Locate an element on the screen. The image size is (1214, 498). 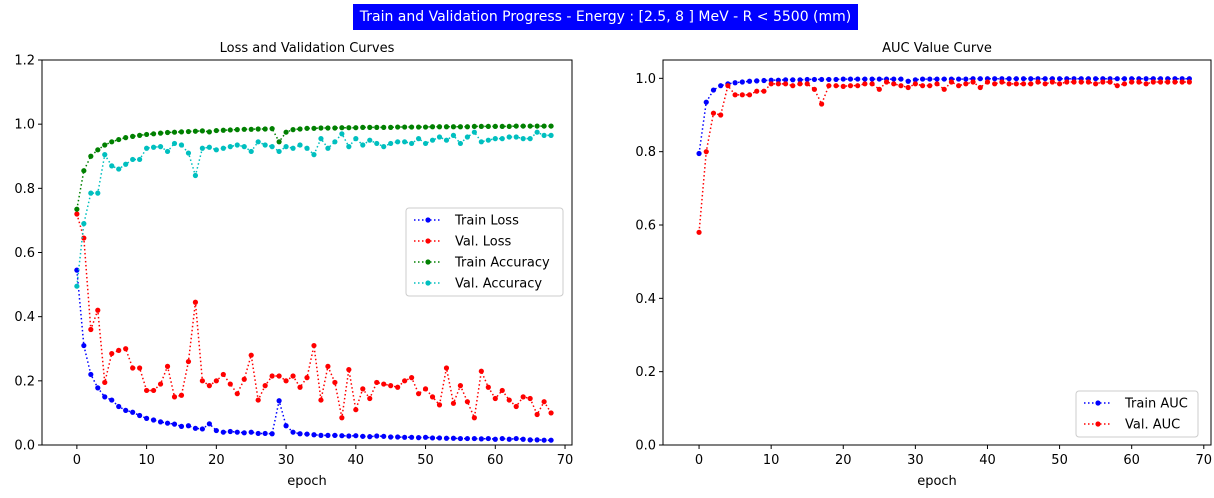
x-tick-label: 70 is located at coordinates (565, 460).